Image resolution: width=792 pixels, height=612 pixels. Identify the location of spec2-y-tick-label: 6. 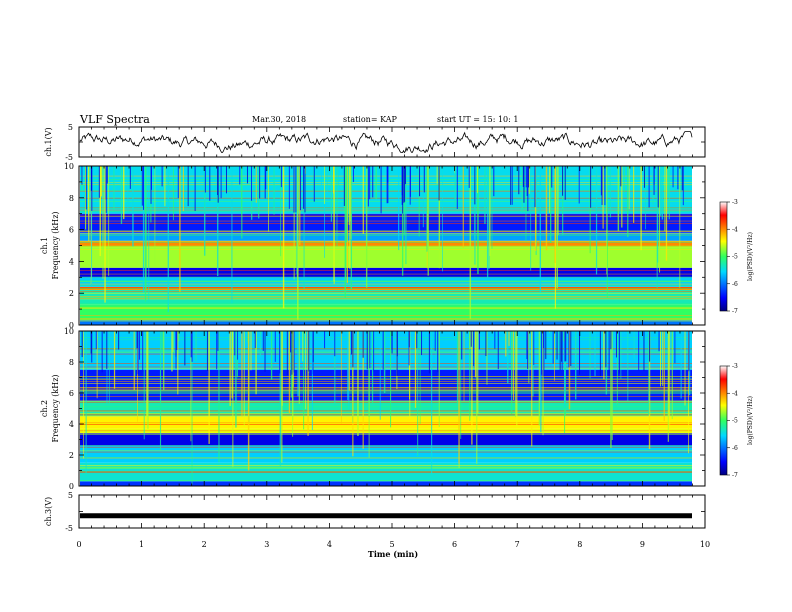
(71, 393).